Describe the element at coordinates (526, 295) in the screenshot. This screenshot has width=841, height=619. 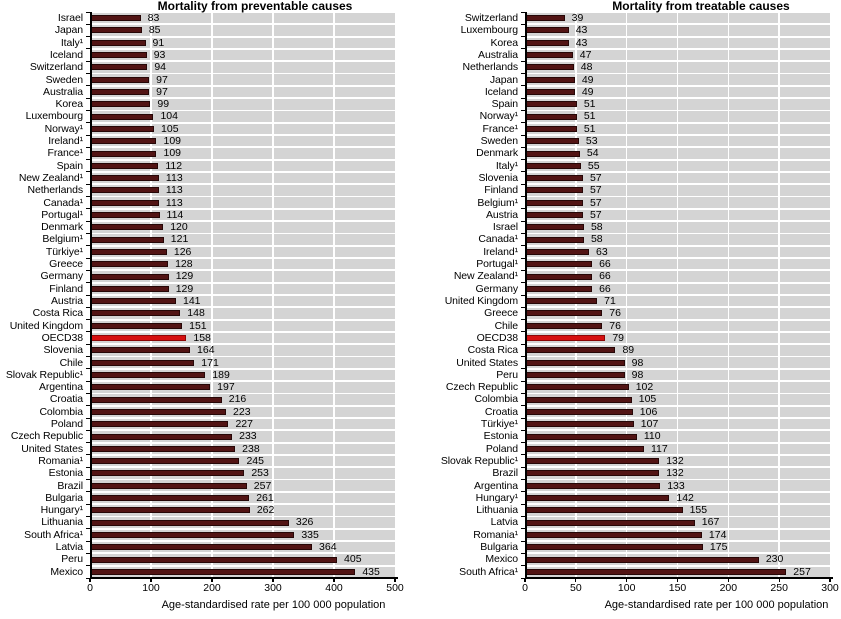
I see `y-axis-line` at that location.